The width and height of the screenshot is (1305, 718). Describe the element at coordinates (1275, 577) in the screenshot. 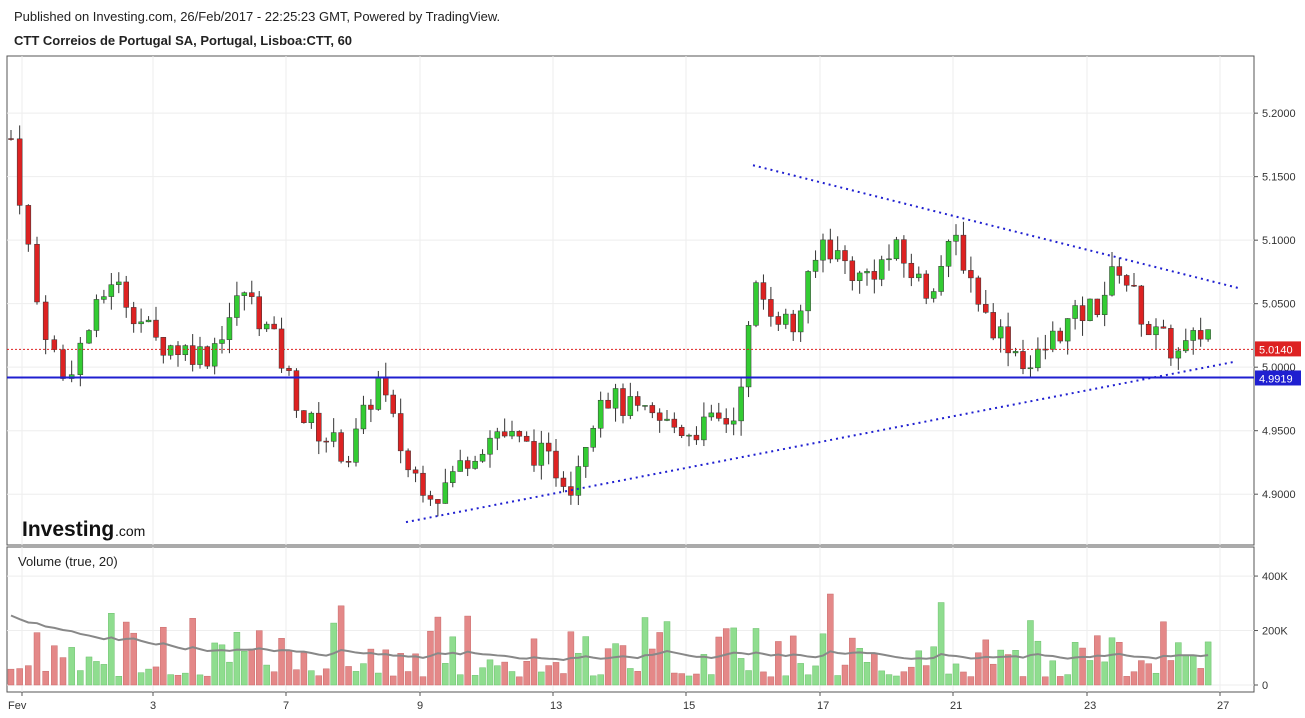

I see `volume-tick-label: 400K` at that location.